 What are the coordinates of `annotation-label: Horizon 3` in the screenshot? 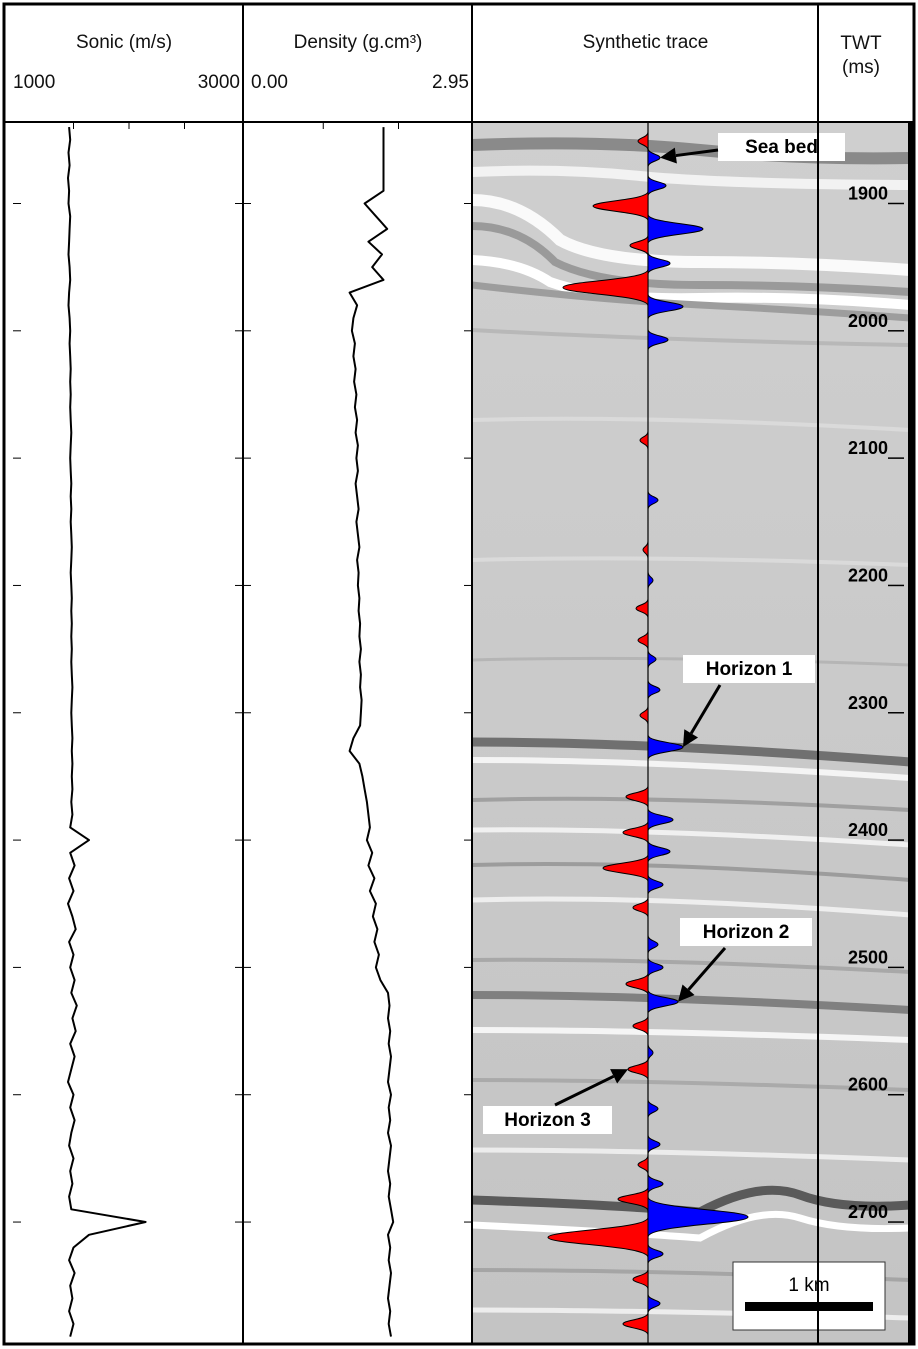 It's located at (547, 1120).